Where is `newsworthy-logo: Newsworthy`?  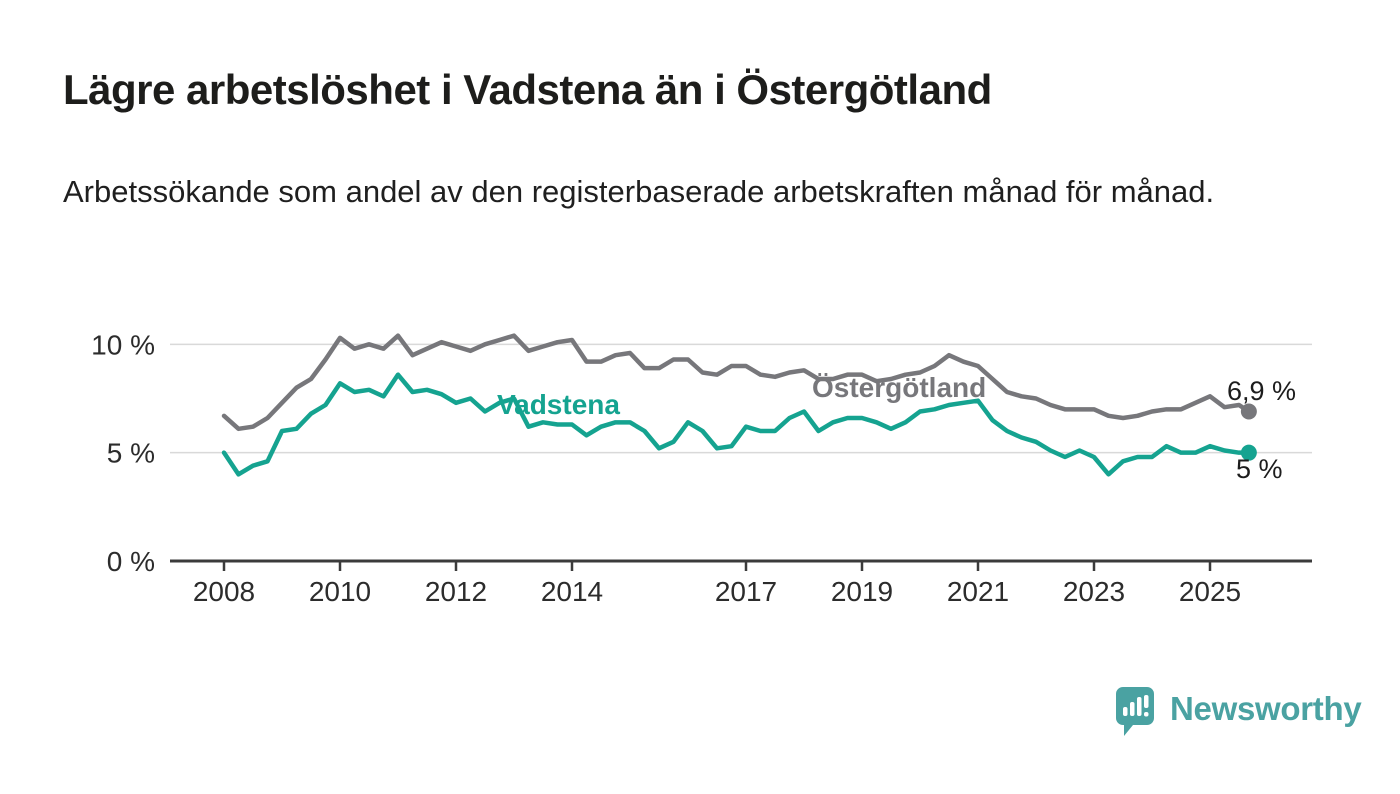
newsworthy-logo: Newsworthy is located at coordinates (1238, 712).